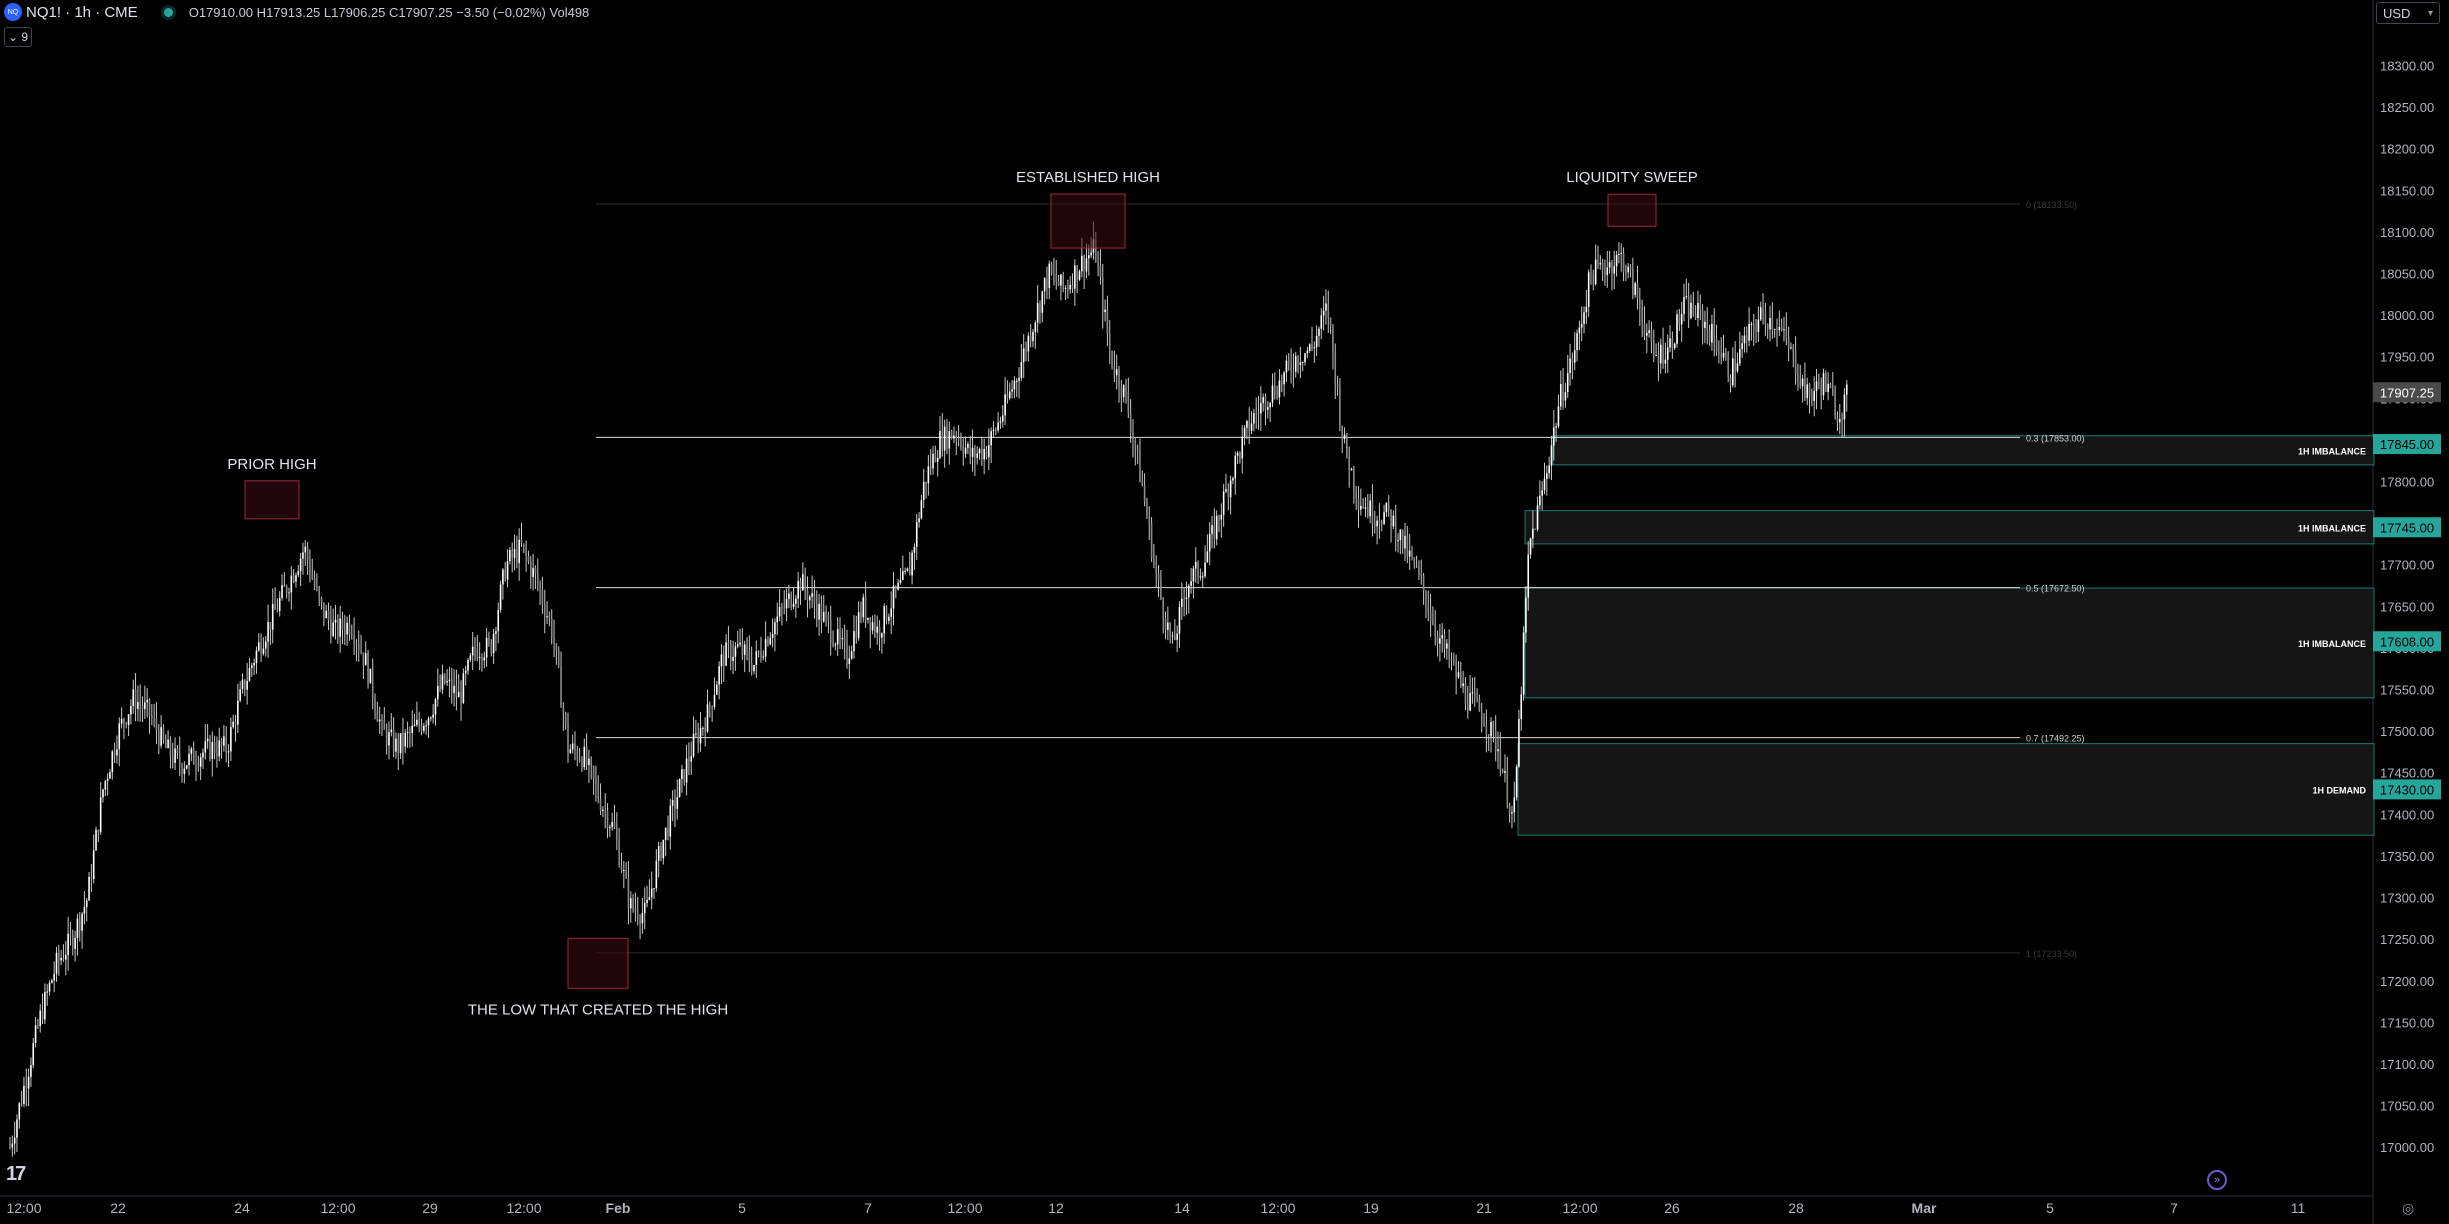 The image size is (2449, 1224). I want to click on time-tick-label: 12:00, so click(337, 1208).